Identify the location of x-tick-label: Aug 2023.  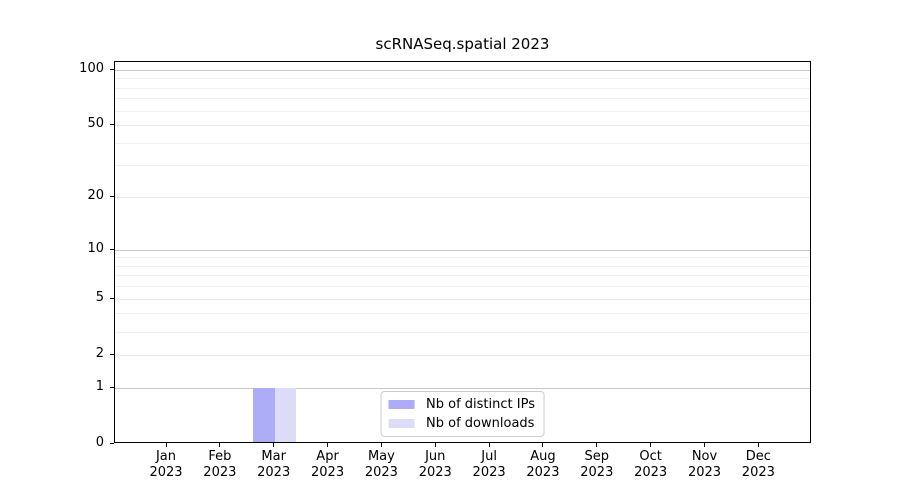
(543, 465).